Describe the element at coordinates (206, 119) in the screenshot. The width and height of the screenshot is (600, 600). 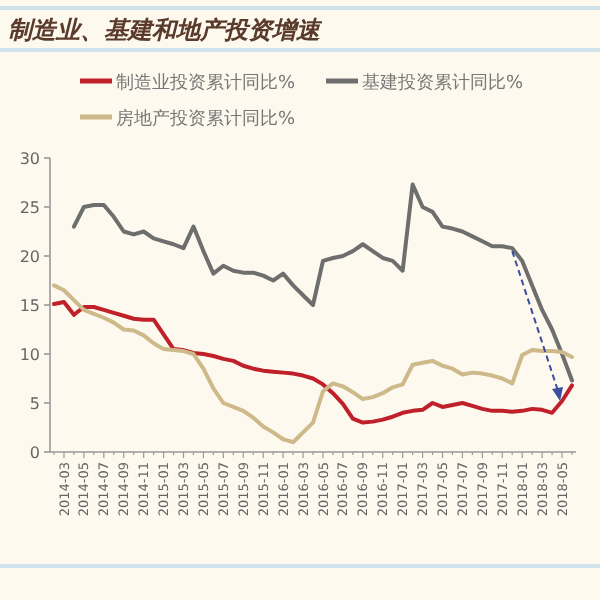
I see `legend-label: 房地产投资累计同比%` at that location.